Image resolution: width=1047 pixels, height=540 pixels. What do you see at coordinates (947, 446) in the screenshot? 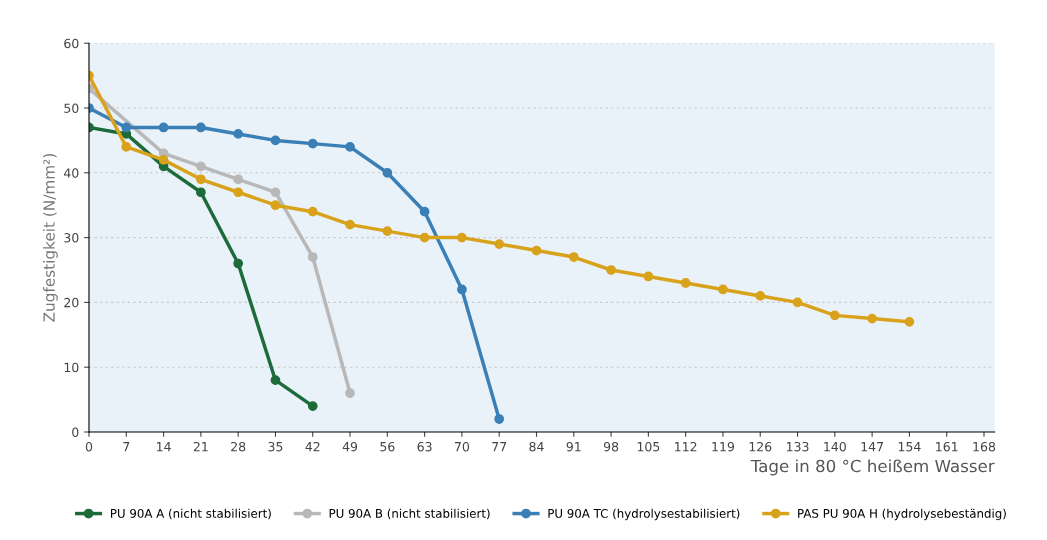
I see `x-tick-label: 161` at bounding box center [947, 446].